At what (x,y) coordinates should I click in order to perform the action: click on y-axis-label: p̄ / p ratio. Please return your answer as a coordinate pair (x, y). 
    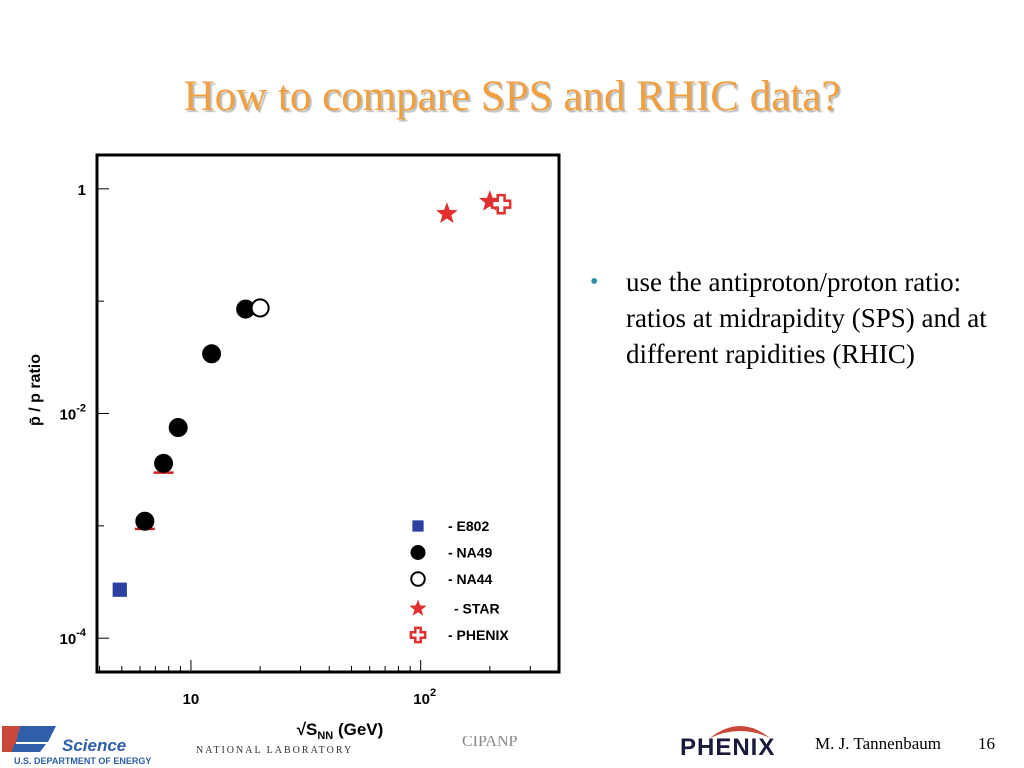
    Looking at the image, I should click on (35, 390).